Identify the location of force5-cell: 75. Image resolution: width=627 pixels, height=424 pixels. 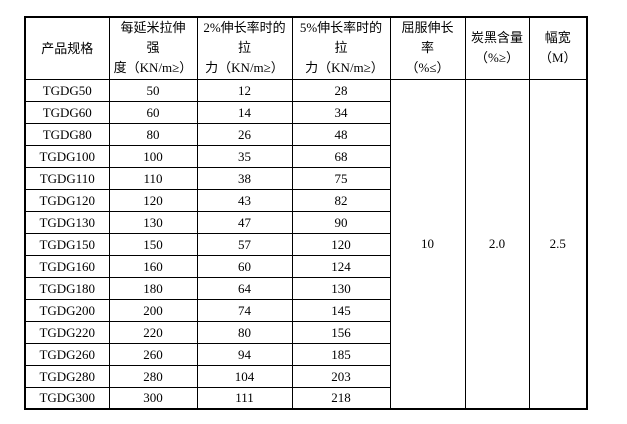
(341, 178).